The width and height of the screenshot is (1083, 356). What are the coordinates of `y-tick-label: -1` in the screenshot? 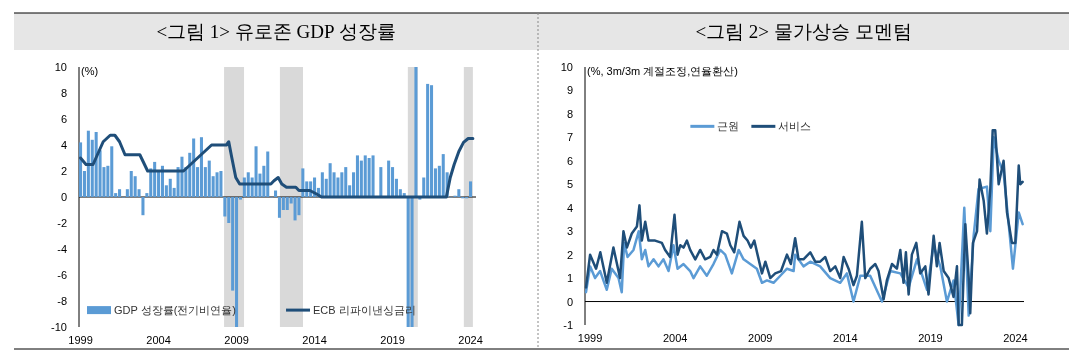 It's located at (568, 325).